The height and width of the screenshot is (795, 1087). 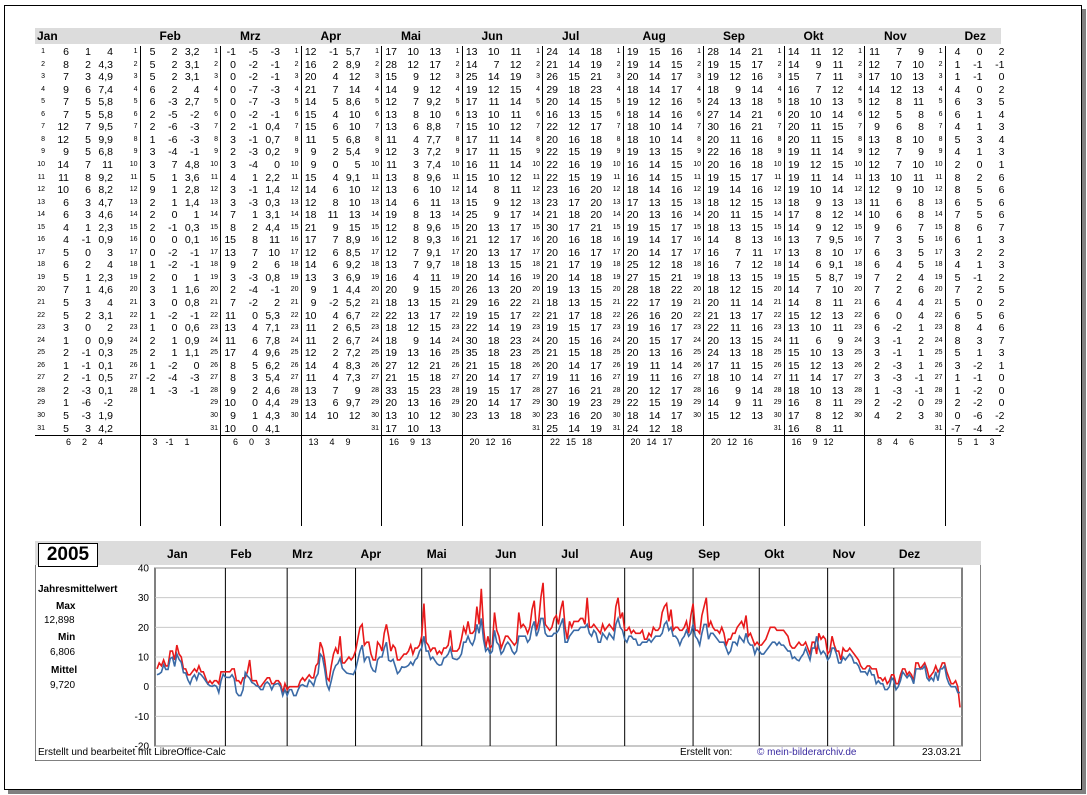 I want to click on min-cell: 5, so click(x=974, y=215).